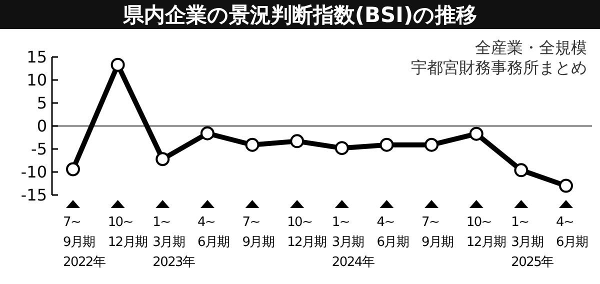  What do you see at coordinates (33, 195) in the screenshot?
I see `y-tick-label: -15` at bounding box center [33, 195].